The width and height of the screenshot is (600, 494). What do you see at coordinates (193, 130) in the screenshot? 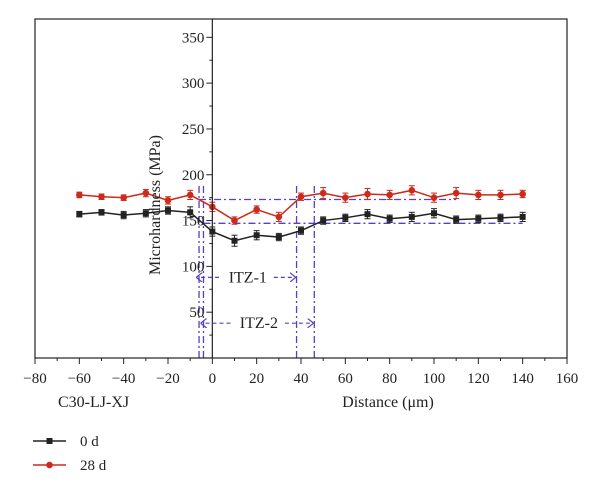
I see `y-tick-label: 250` at bounding box center [193, 130].